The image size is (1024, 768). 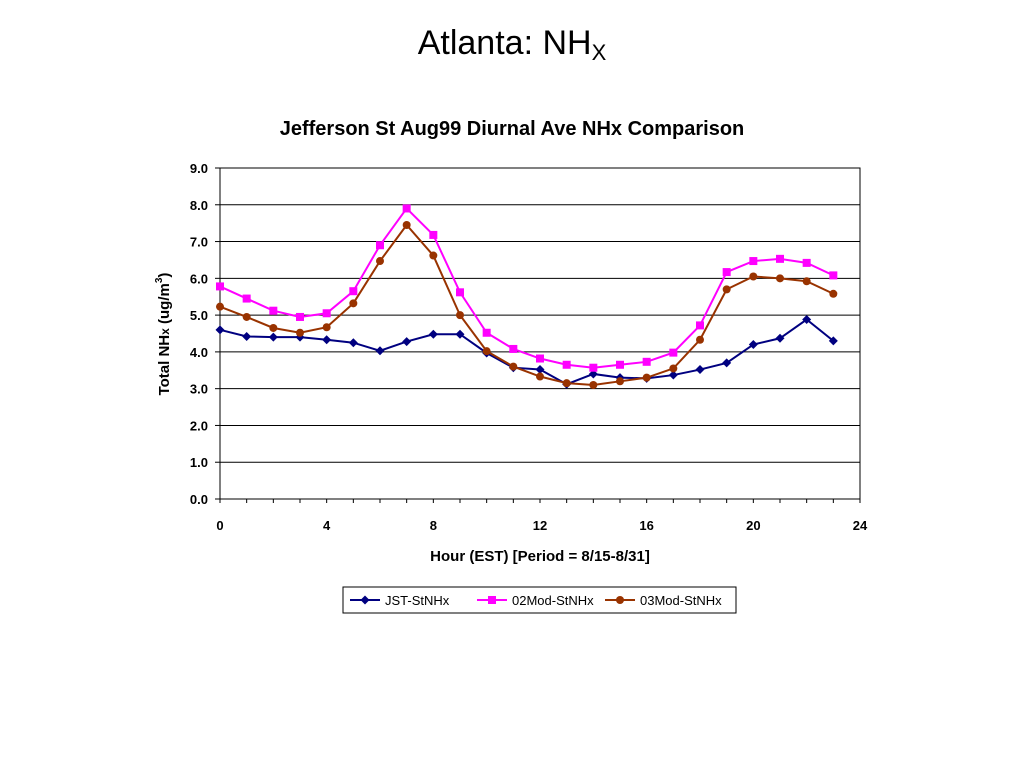 I want to click on y-tick-label: 2.0, so click(x=199, y=425).